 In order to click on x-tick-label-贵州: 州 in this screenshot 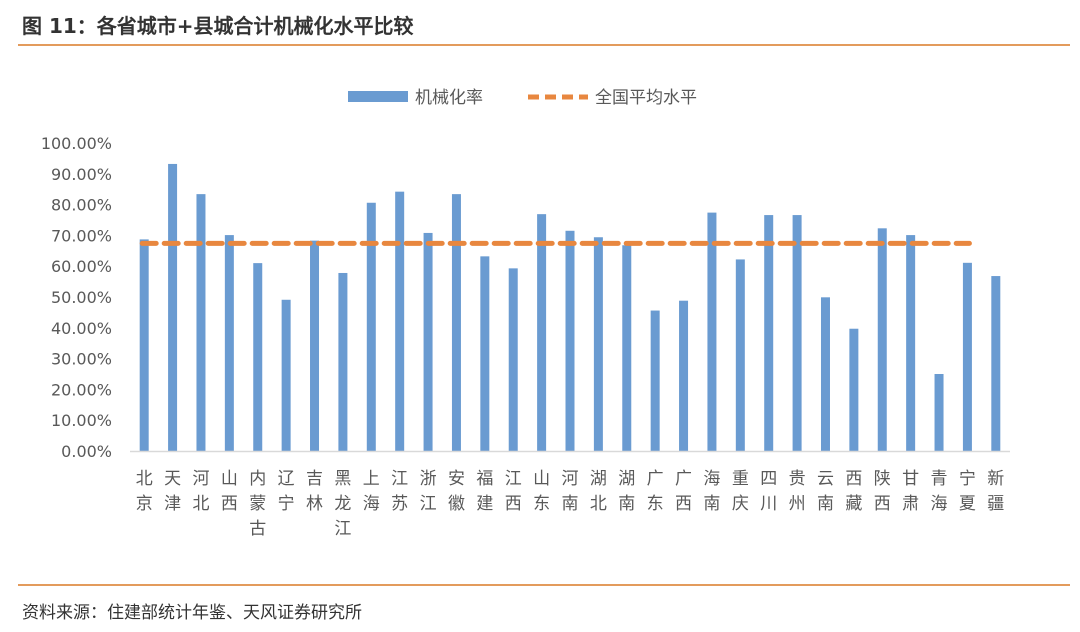, I will do `click(797, 504)`.